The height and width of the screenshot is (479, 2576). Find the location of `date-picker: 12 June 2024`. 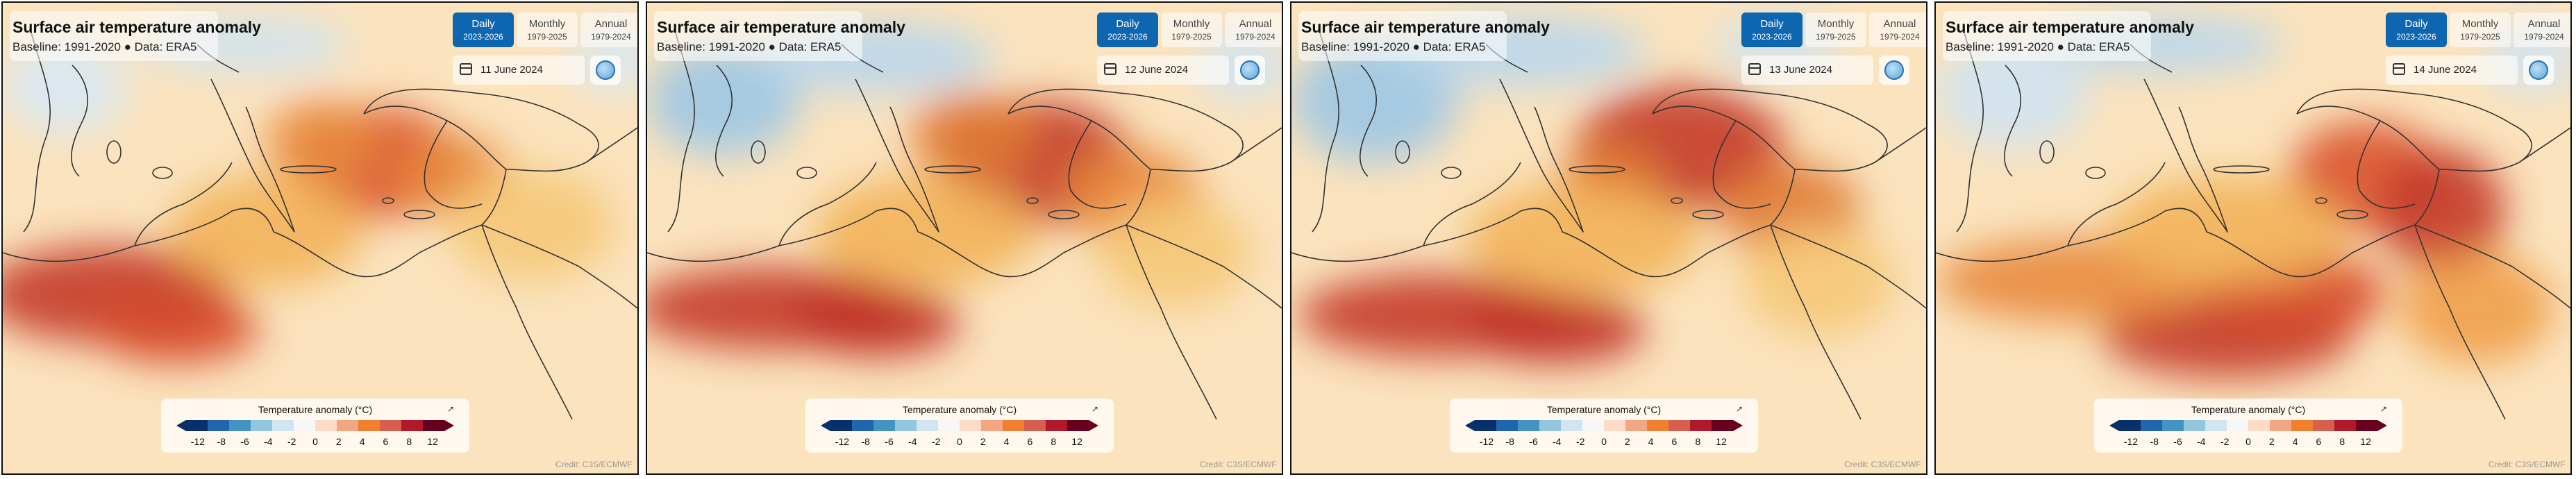

date-picker: 12 June 2024 is located at coordinates (1163, 70).